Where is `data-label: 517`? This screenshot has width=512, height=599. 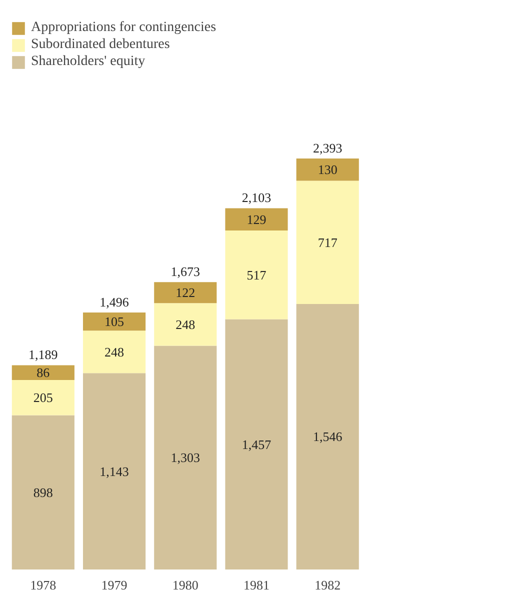 data-label: 517 is located at coordinates (256, 274).